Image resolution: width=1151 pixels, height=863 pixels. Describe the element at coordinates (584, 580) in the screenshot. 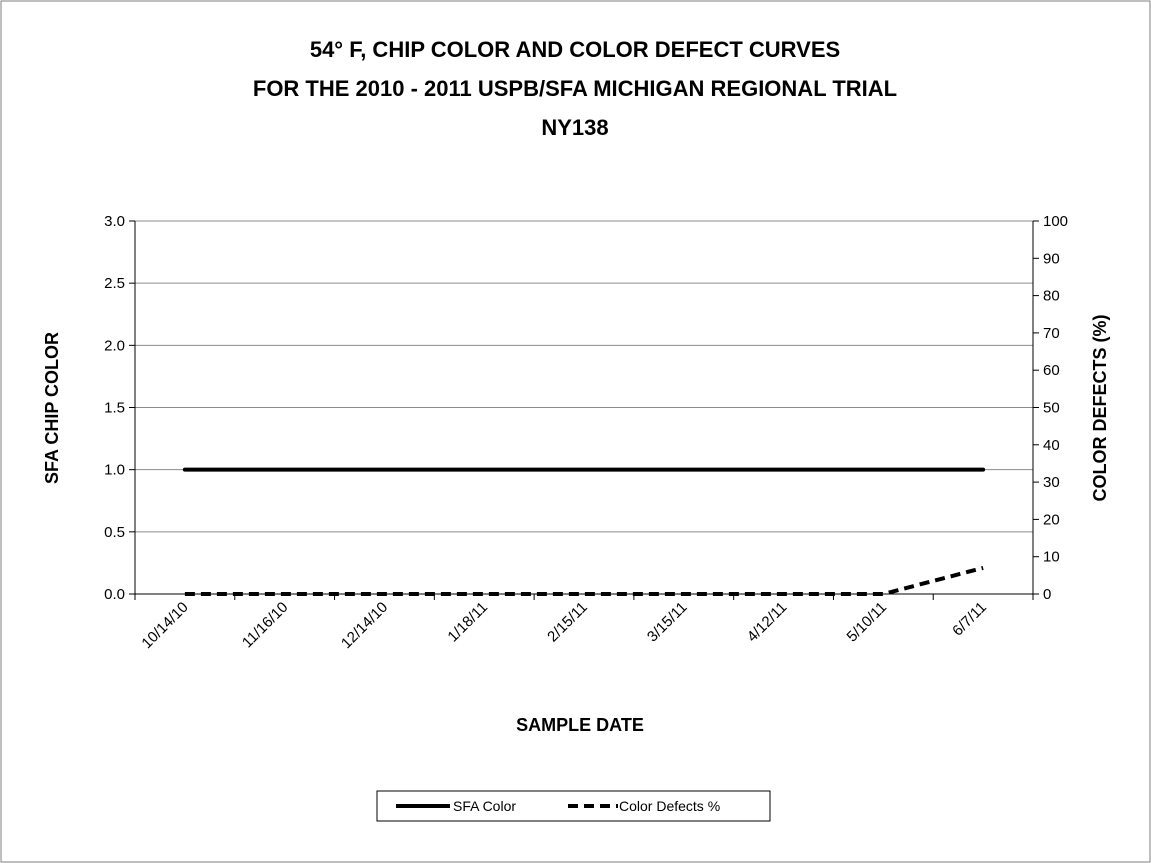

I see `series-line-color-defects` at that location.